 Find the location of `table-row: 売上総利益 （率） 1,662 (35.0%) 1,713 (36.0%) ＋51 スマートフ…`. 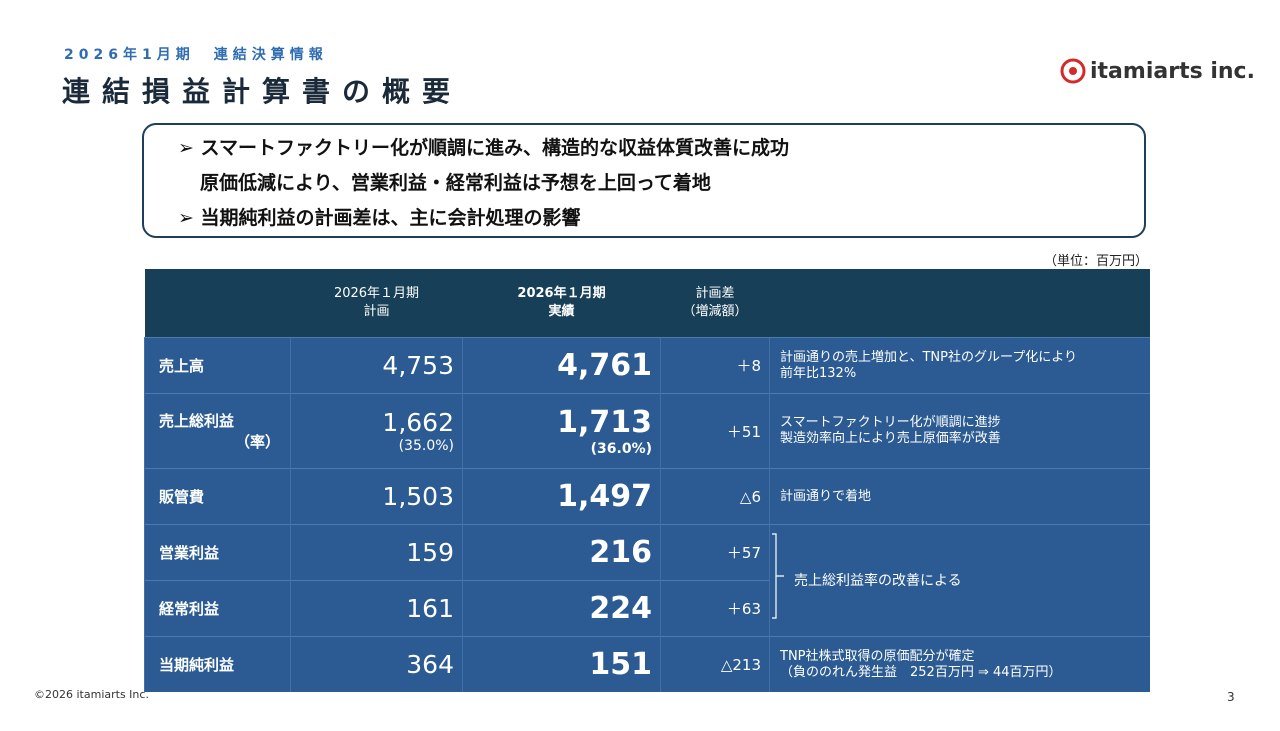

table-row: 売上総利益 （率） 1,662 (35.0%) 1,713 (36.0%) ＋51 スマートフ… is located at coordinates (647, 431).